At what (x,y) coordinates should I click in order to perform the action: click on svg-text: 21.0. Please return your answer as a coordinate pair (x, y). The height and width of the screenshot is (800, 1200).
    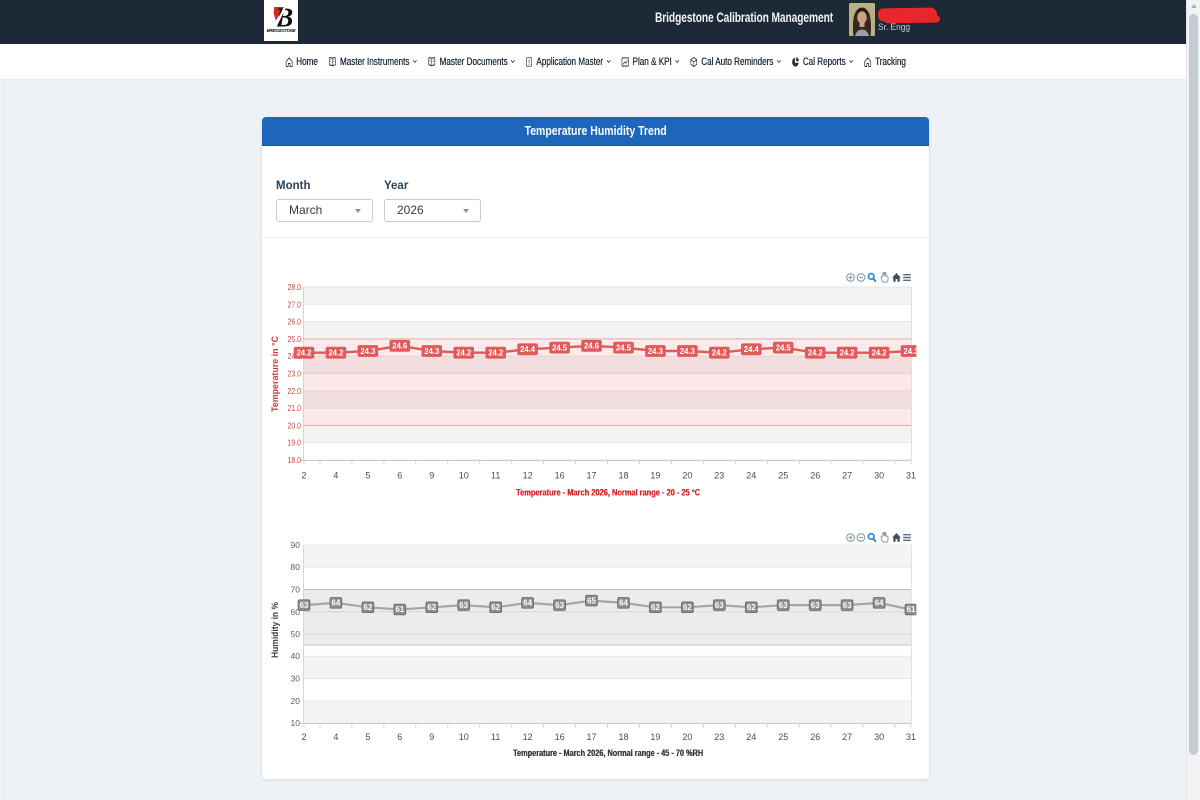
    Looking at the image, I should click on (295, 408).